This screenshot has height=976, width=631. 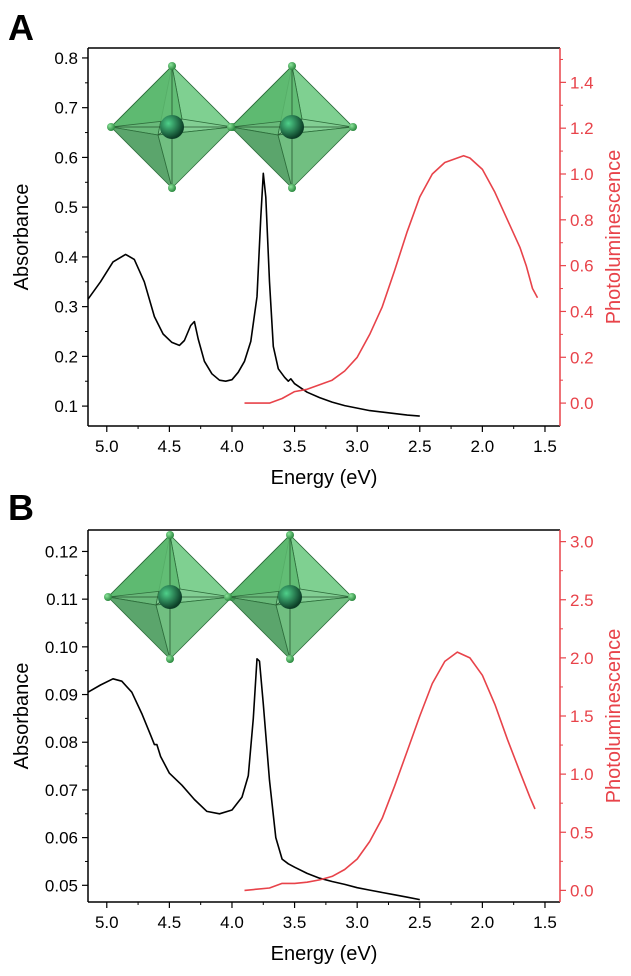 I want to click on y-tick-label: 0.3, so click(x=66, y=307).